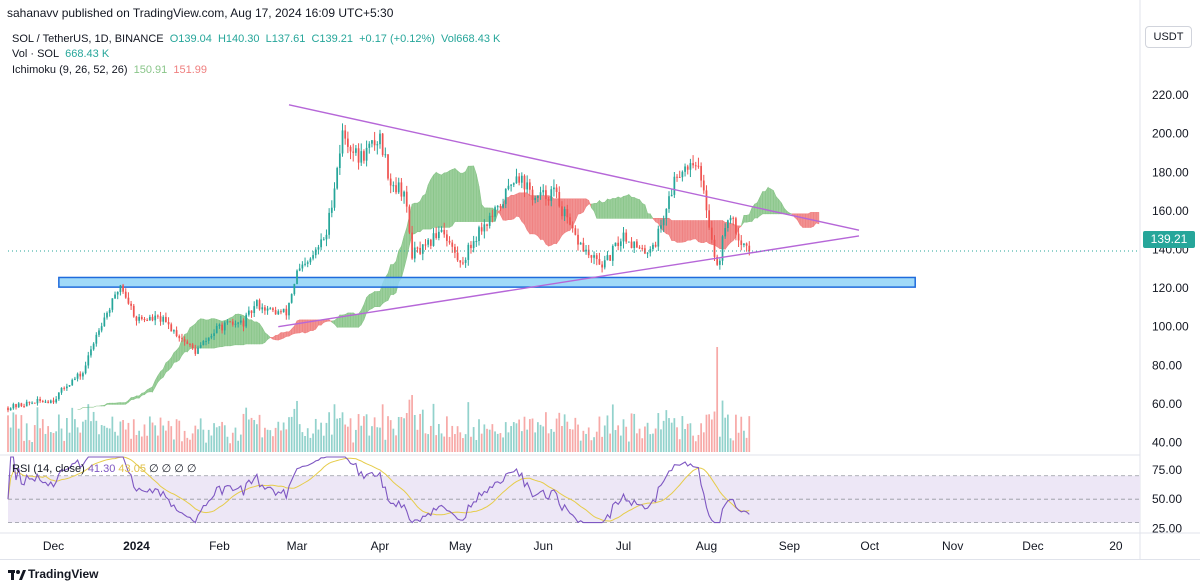  Describe the element at coordinates (88, 39) in the screenshot. I see `symbol-name: SOL / TetherUS, 1D, BINANCE` at that location.